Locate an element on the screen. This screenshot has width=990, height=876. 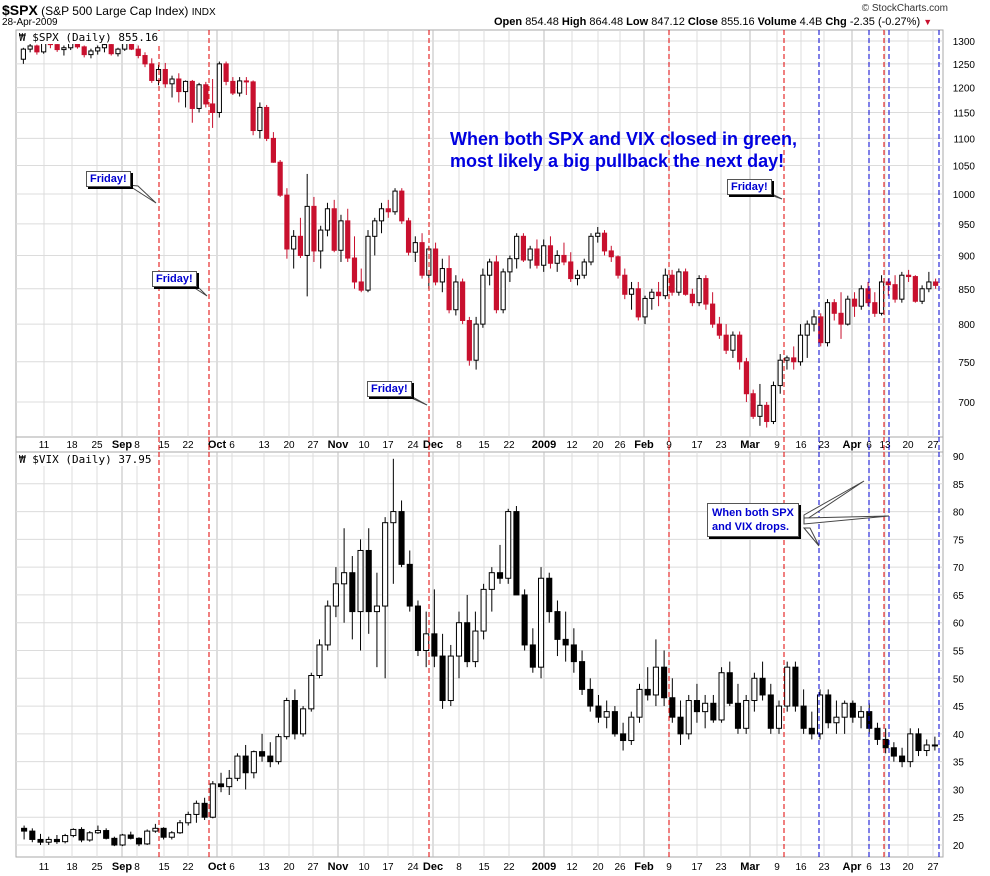
symbol: $SPX is located at coordinates (20, 10).